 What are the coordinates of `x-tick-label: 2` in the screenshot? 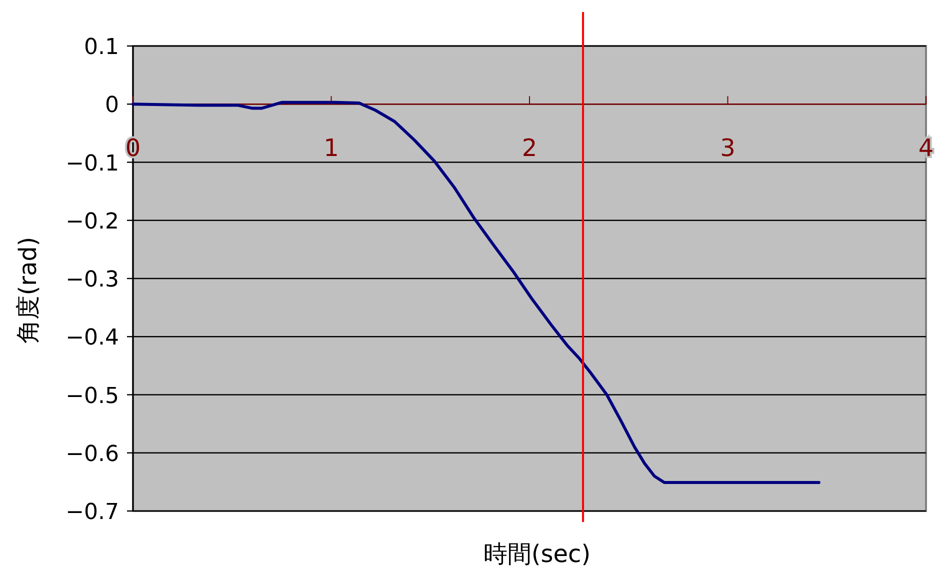 It's located at (530, 148).